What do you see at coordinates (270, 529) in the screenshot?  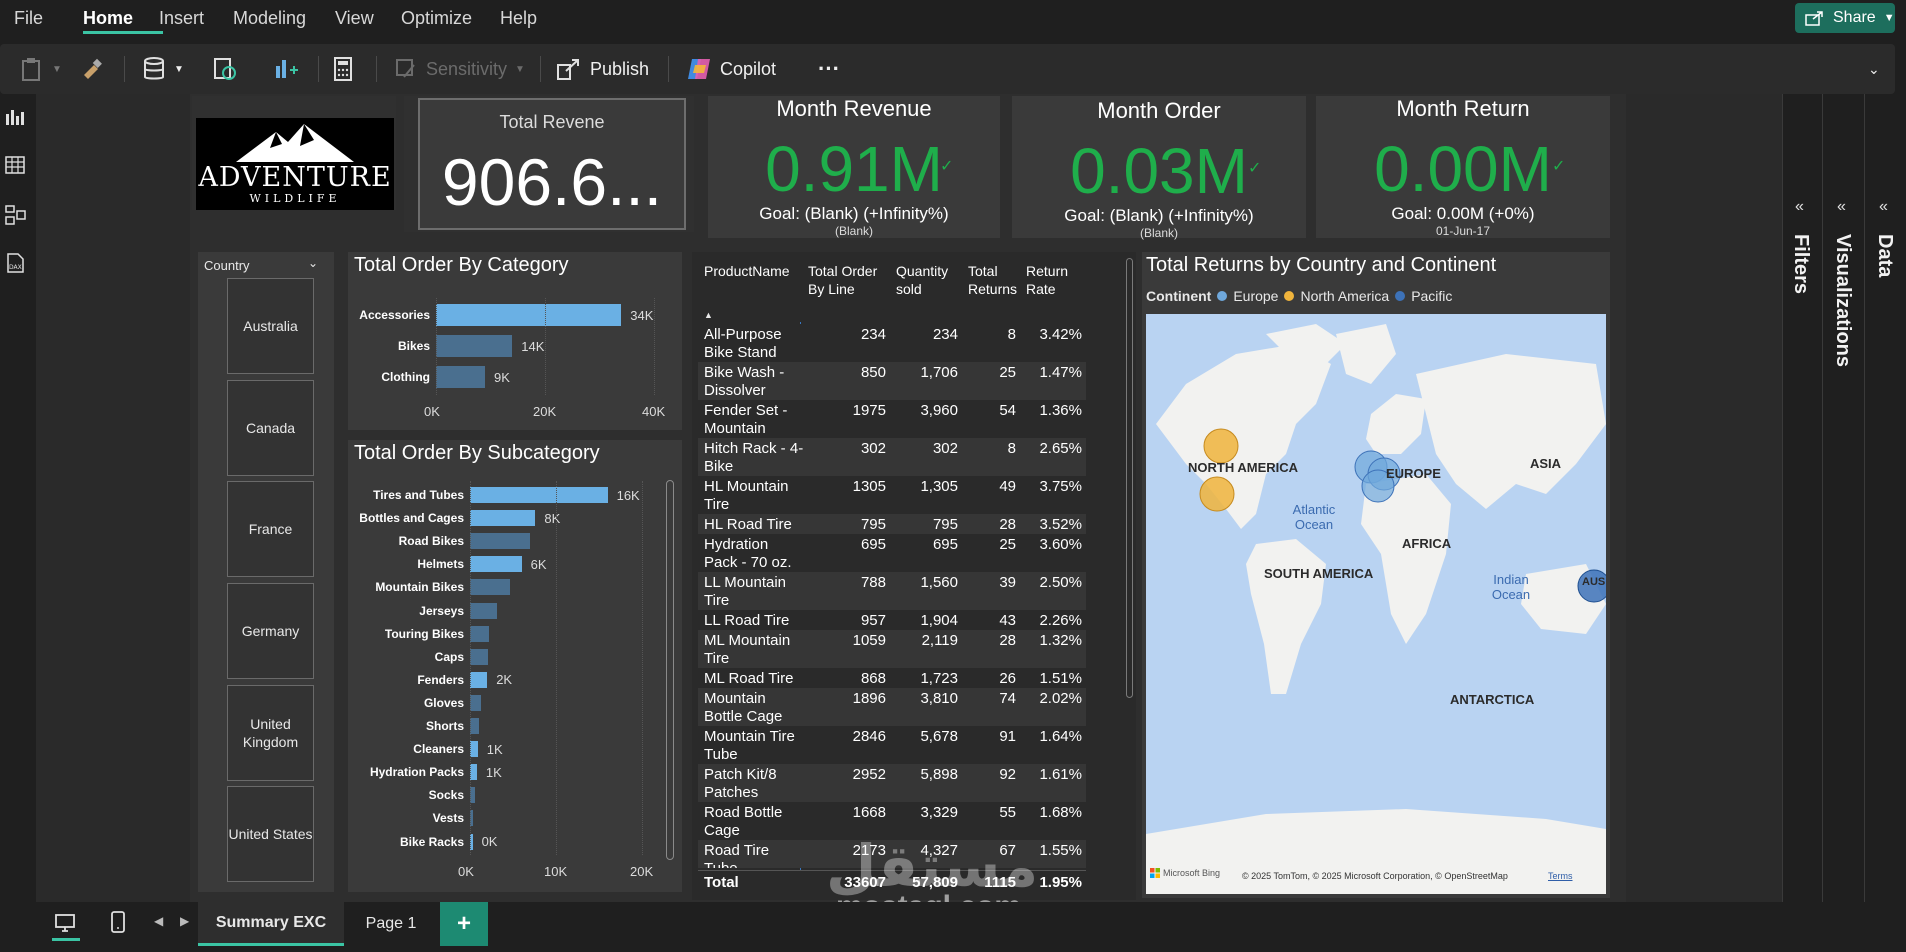 I see `slicer-item-france: France` at bounding box center [270, 529].